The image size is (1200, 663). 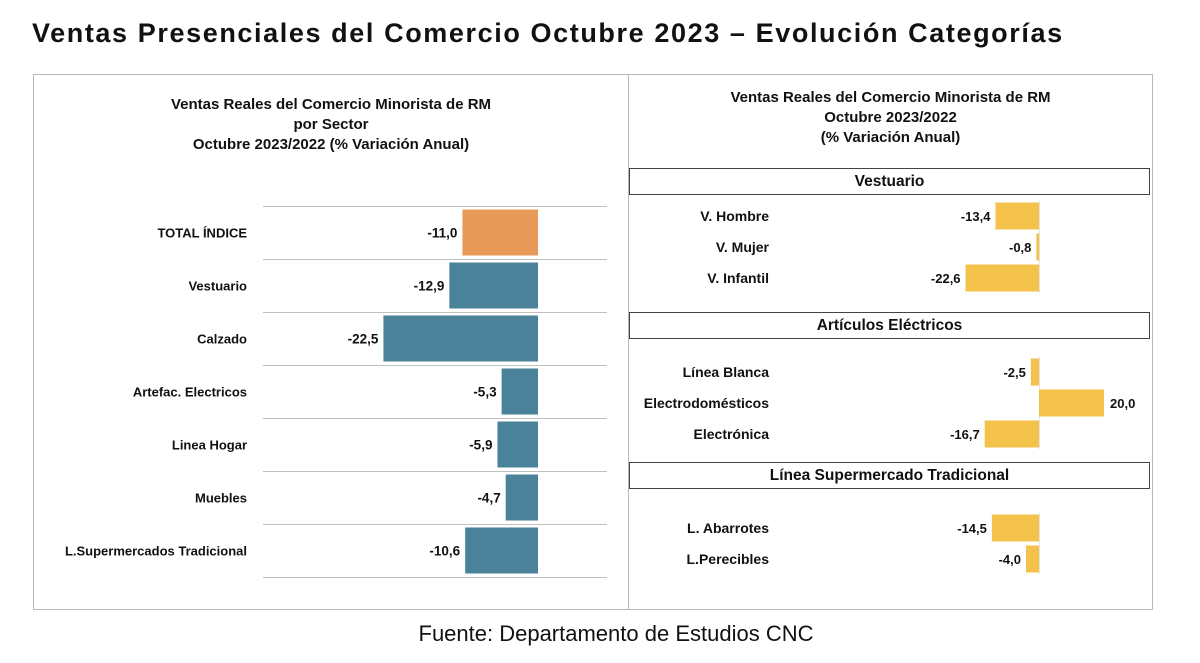 I want to click on bar-v-mujer, so click(x=1037, y=247).